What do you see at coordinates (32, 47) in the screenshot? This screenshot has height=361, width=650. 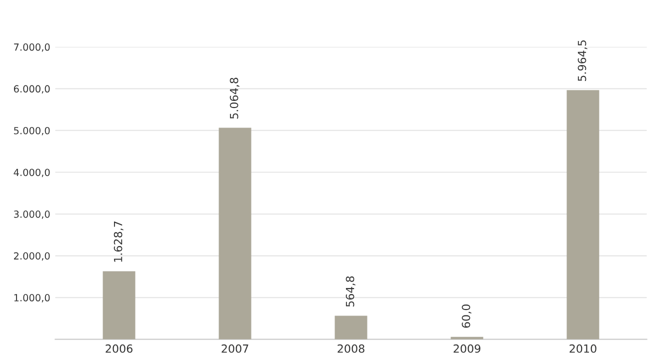 I see `y-tick-label: 7.000,0` at bounding box center [32, 47].